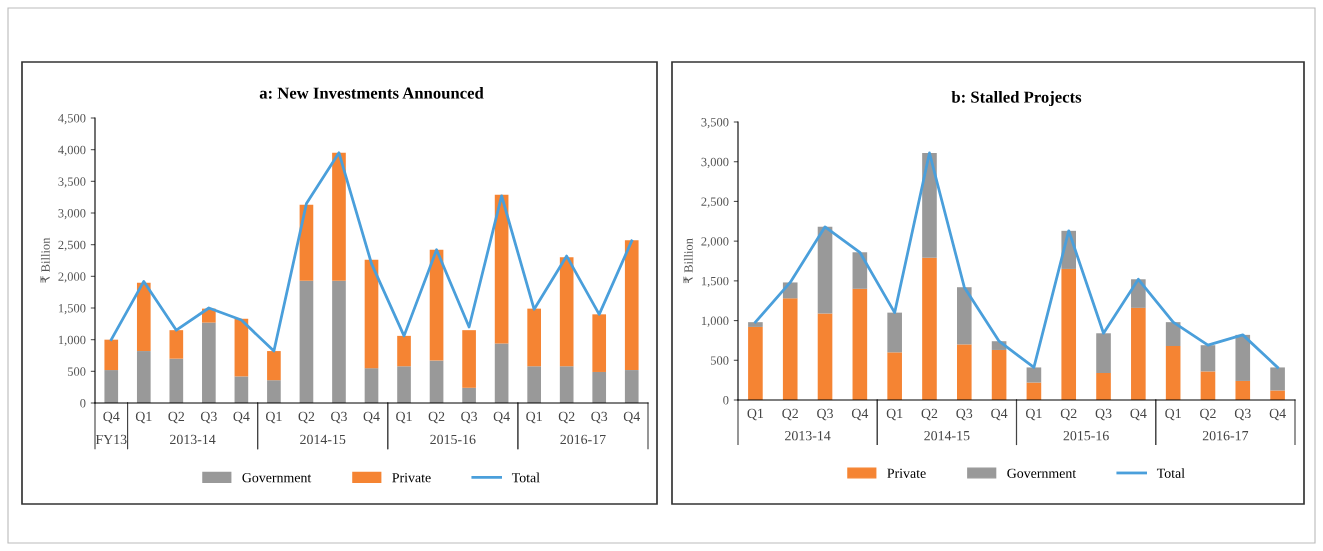  What do you see at coordinates (371, 92) in the screenshot?
I see `chart-title: a: New Investments Announced` at bounding box center [371, 92].